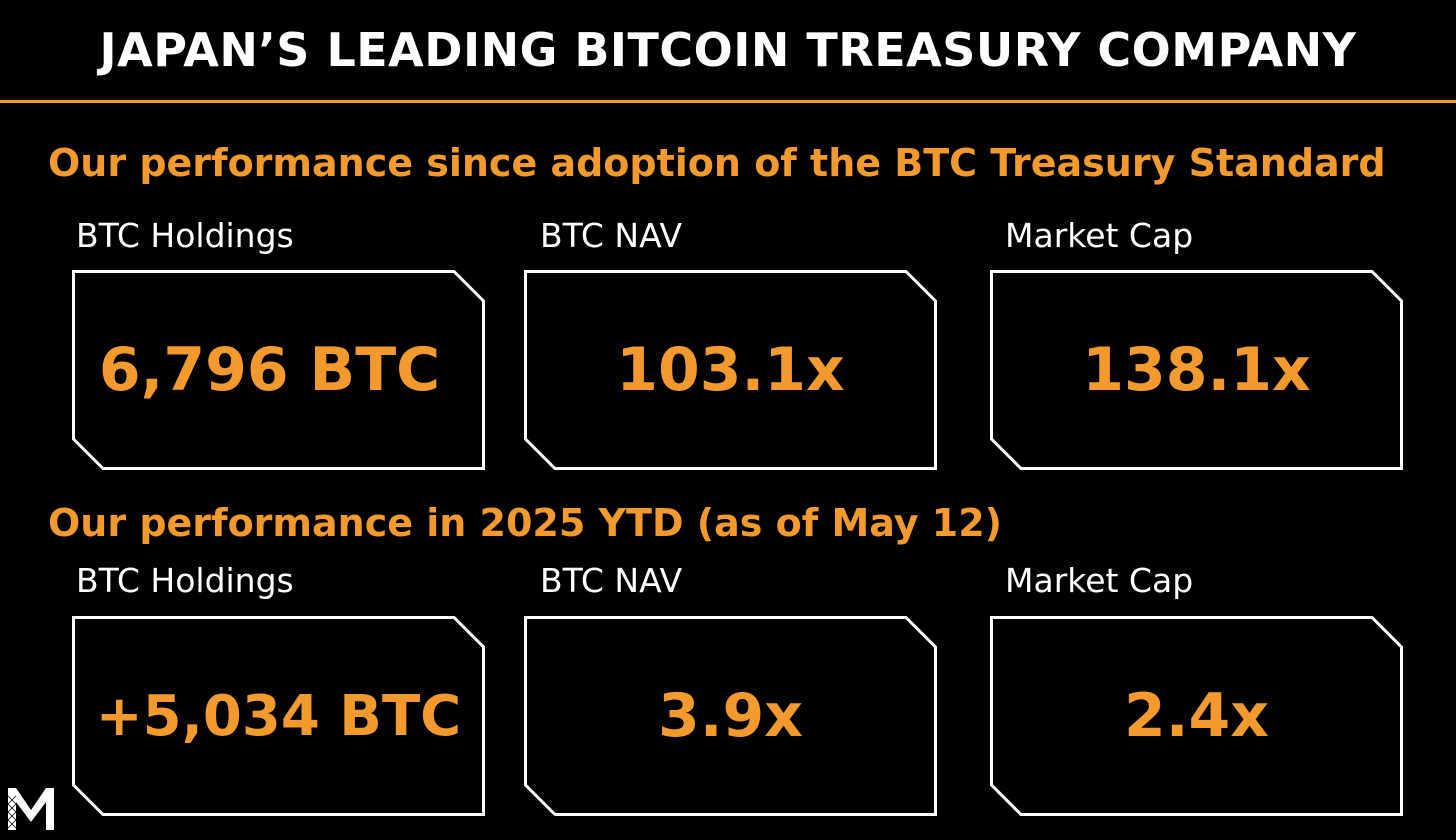 The height and width of the screenshot is (840, 1456). I want to click on page-title: JAPAN’S LEADING BITCOIN TREASURY COMPANY, so click(728, 50).